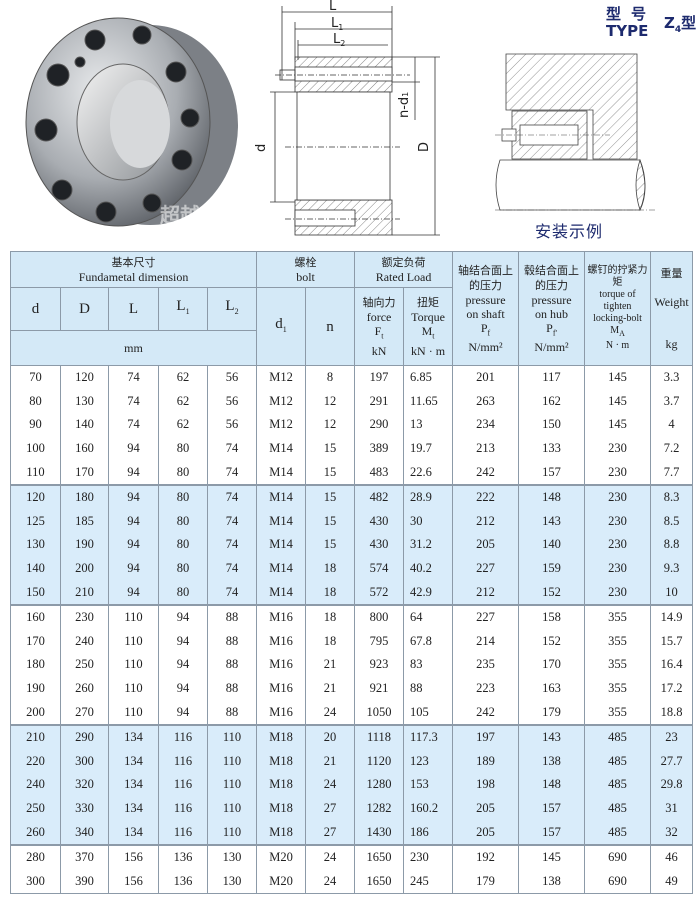  Describe the element at coordinates (486, 712) in the screenshot. I see `cell-pressure-shaft: 242` at that location.